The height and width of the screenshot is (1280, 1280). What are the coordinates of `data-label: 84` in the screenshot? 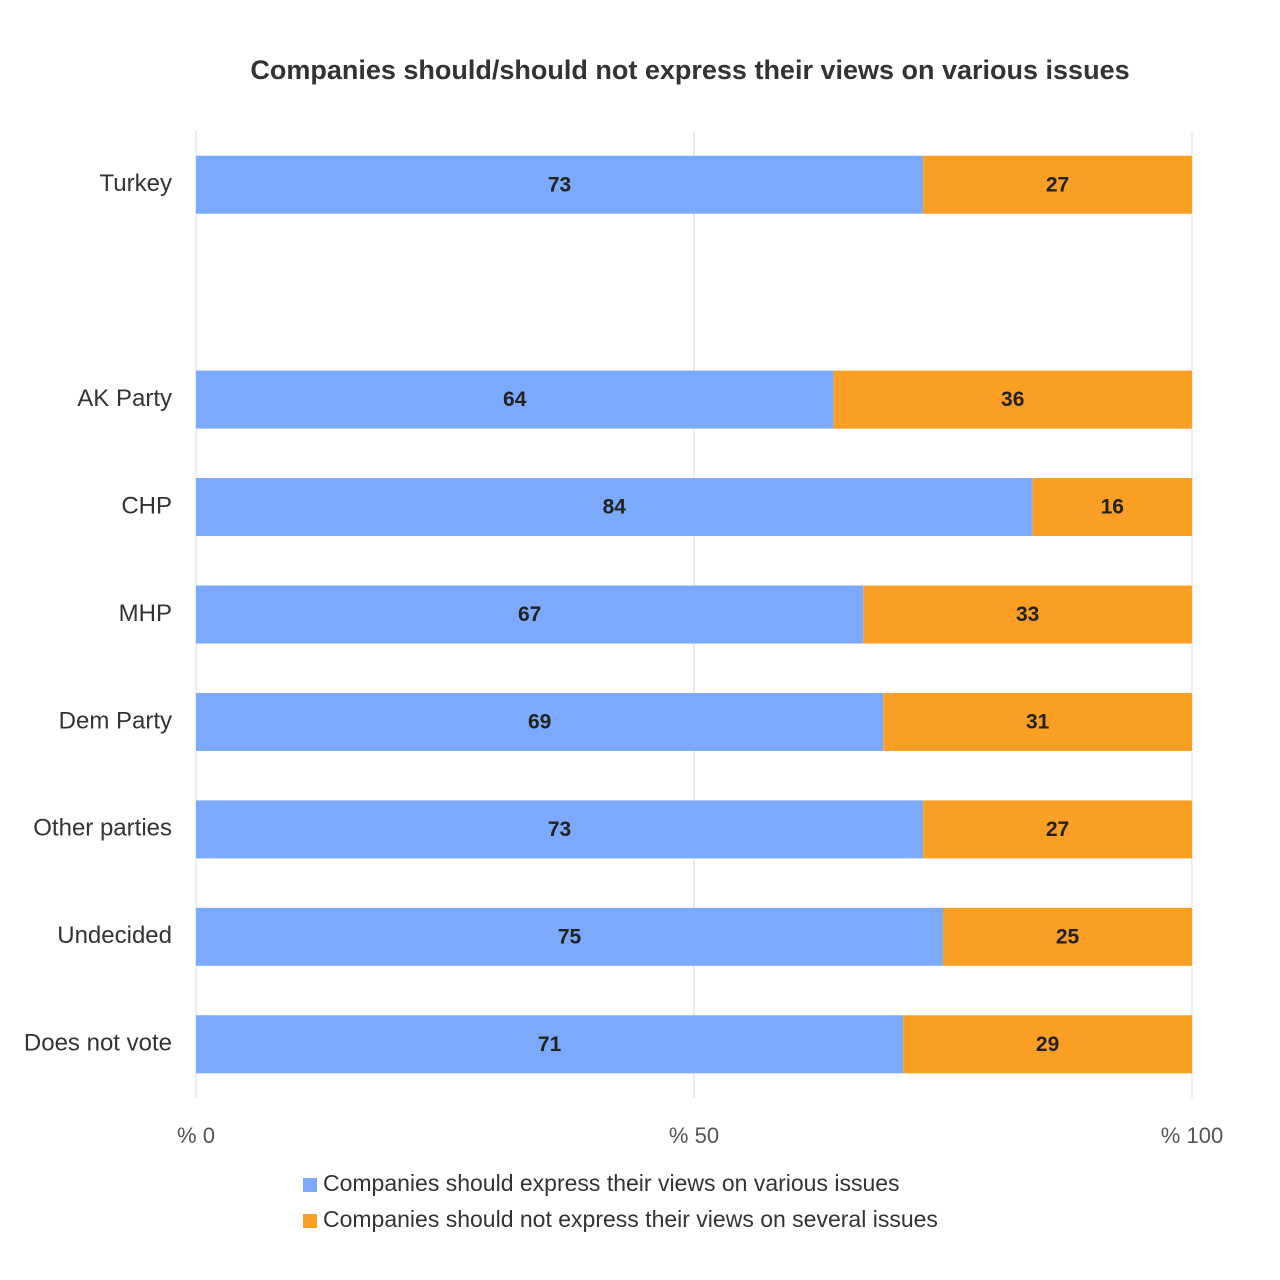 It's located at (615, 507).